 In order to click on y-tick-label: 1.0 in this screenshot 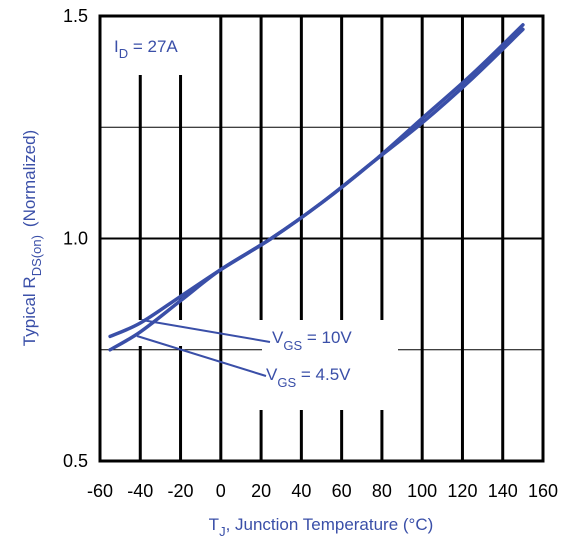, I will do `click(75, 239)`.